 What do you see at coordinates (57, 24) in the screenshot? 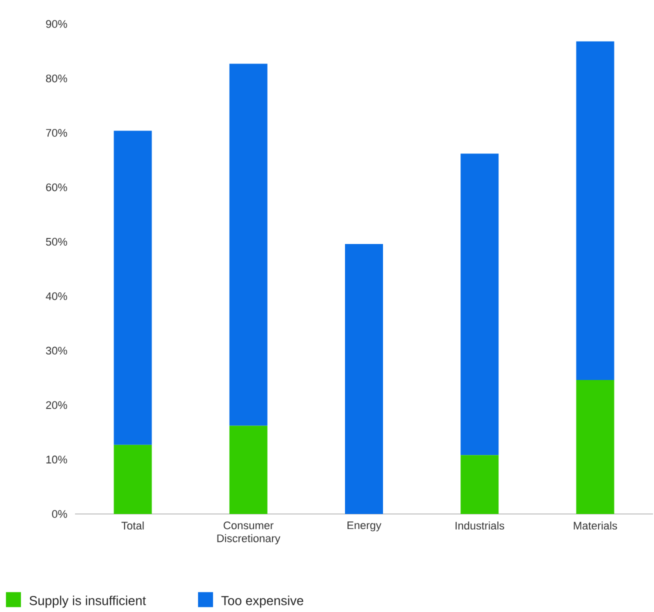
I see `y-tick-label: 90%` at bounding box center [57, 24].